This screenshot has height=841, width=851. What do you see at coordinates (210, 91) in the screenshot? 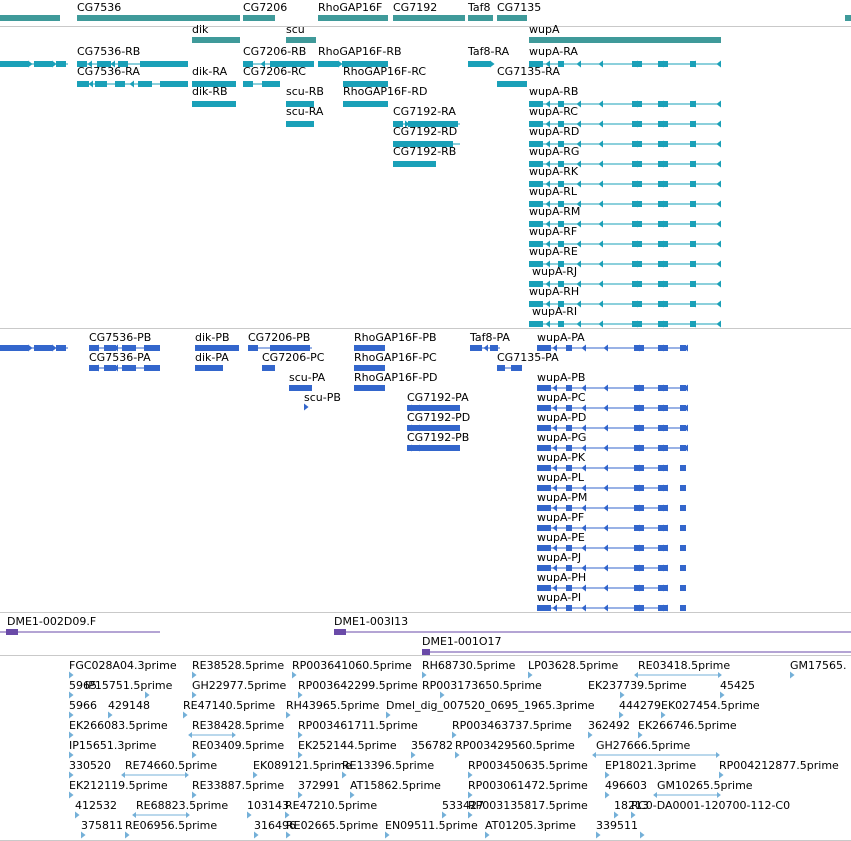
I see `transcript-label: dik-RB` at bounding box center [210, 91].